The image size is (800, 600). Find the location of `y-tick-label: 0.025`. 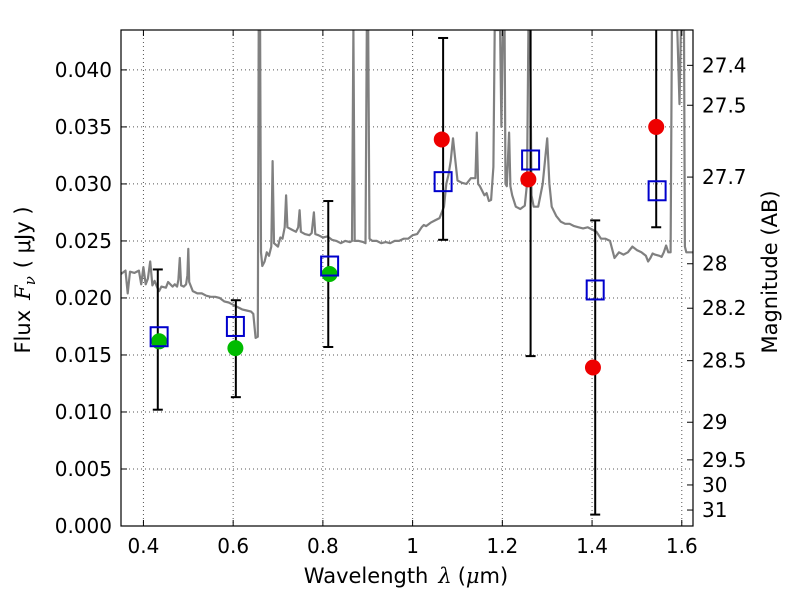

y-tick-label: 0.025 is located at coordinates (83, 241).